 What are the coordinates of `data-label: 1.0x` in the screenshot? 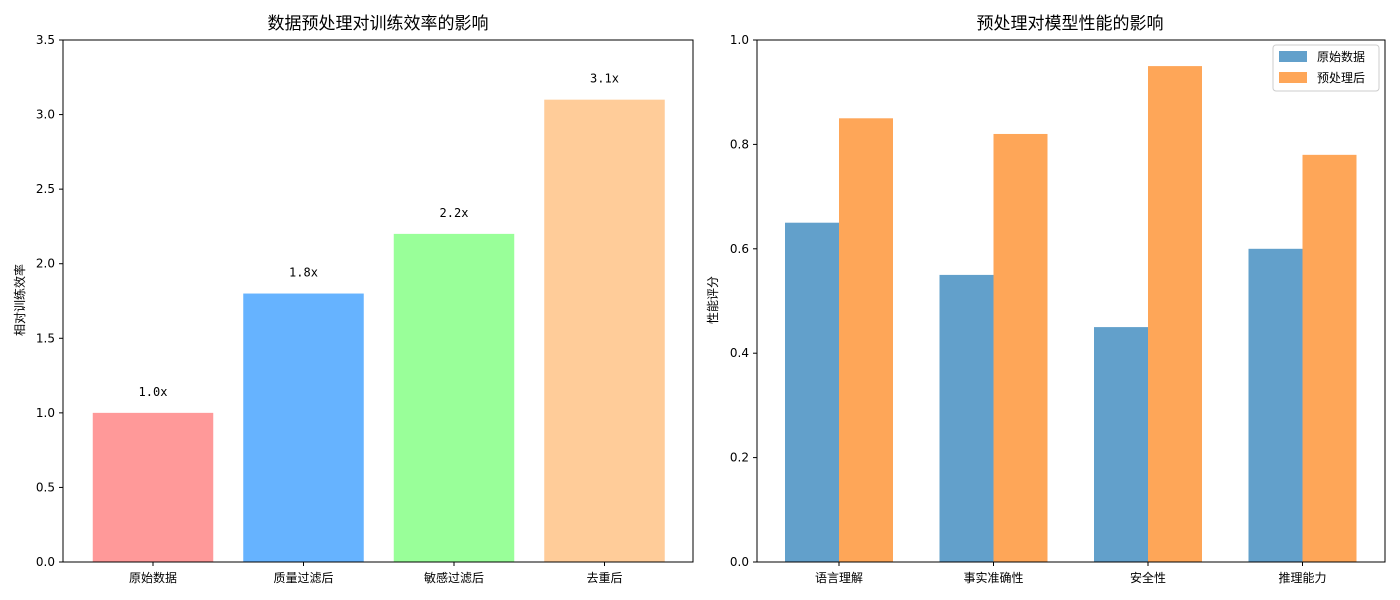 It's located at (153, 392).